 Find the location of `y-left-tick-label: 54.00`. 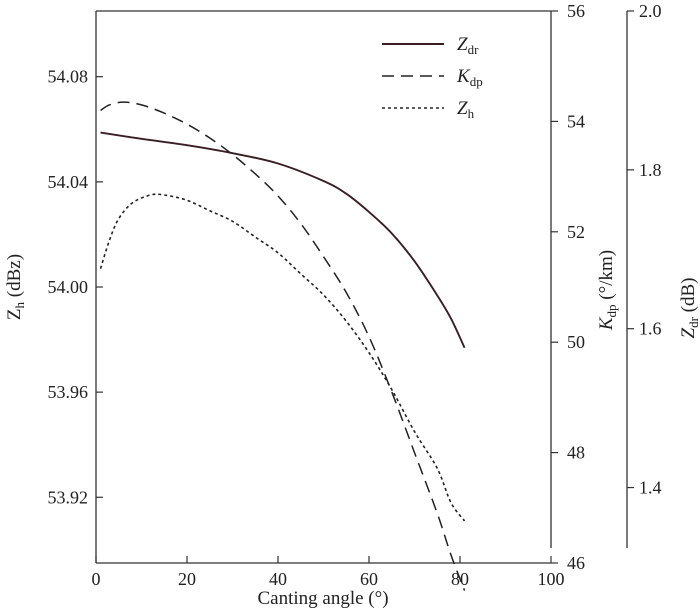

y-left-tick-label: 54.00 is located at coordinates (68, 287).